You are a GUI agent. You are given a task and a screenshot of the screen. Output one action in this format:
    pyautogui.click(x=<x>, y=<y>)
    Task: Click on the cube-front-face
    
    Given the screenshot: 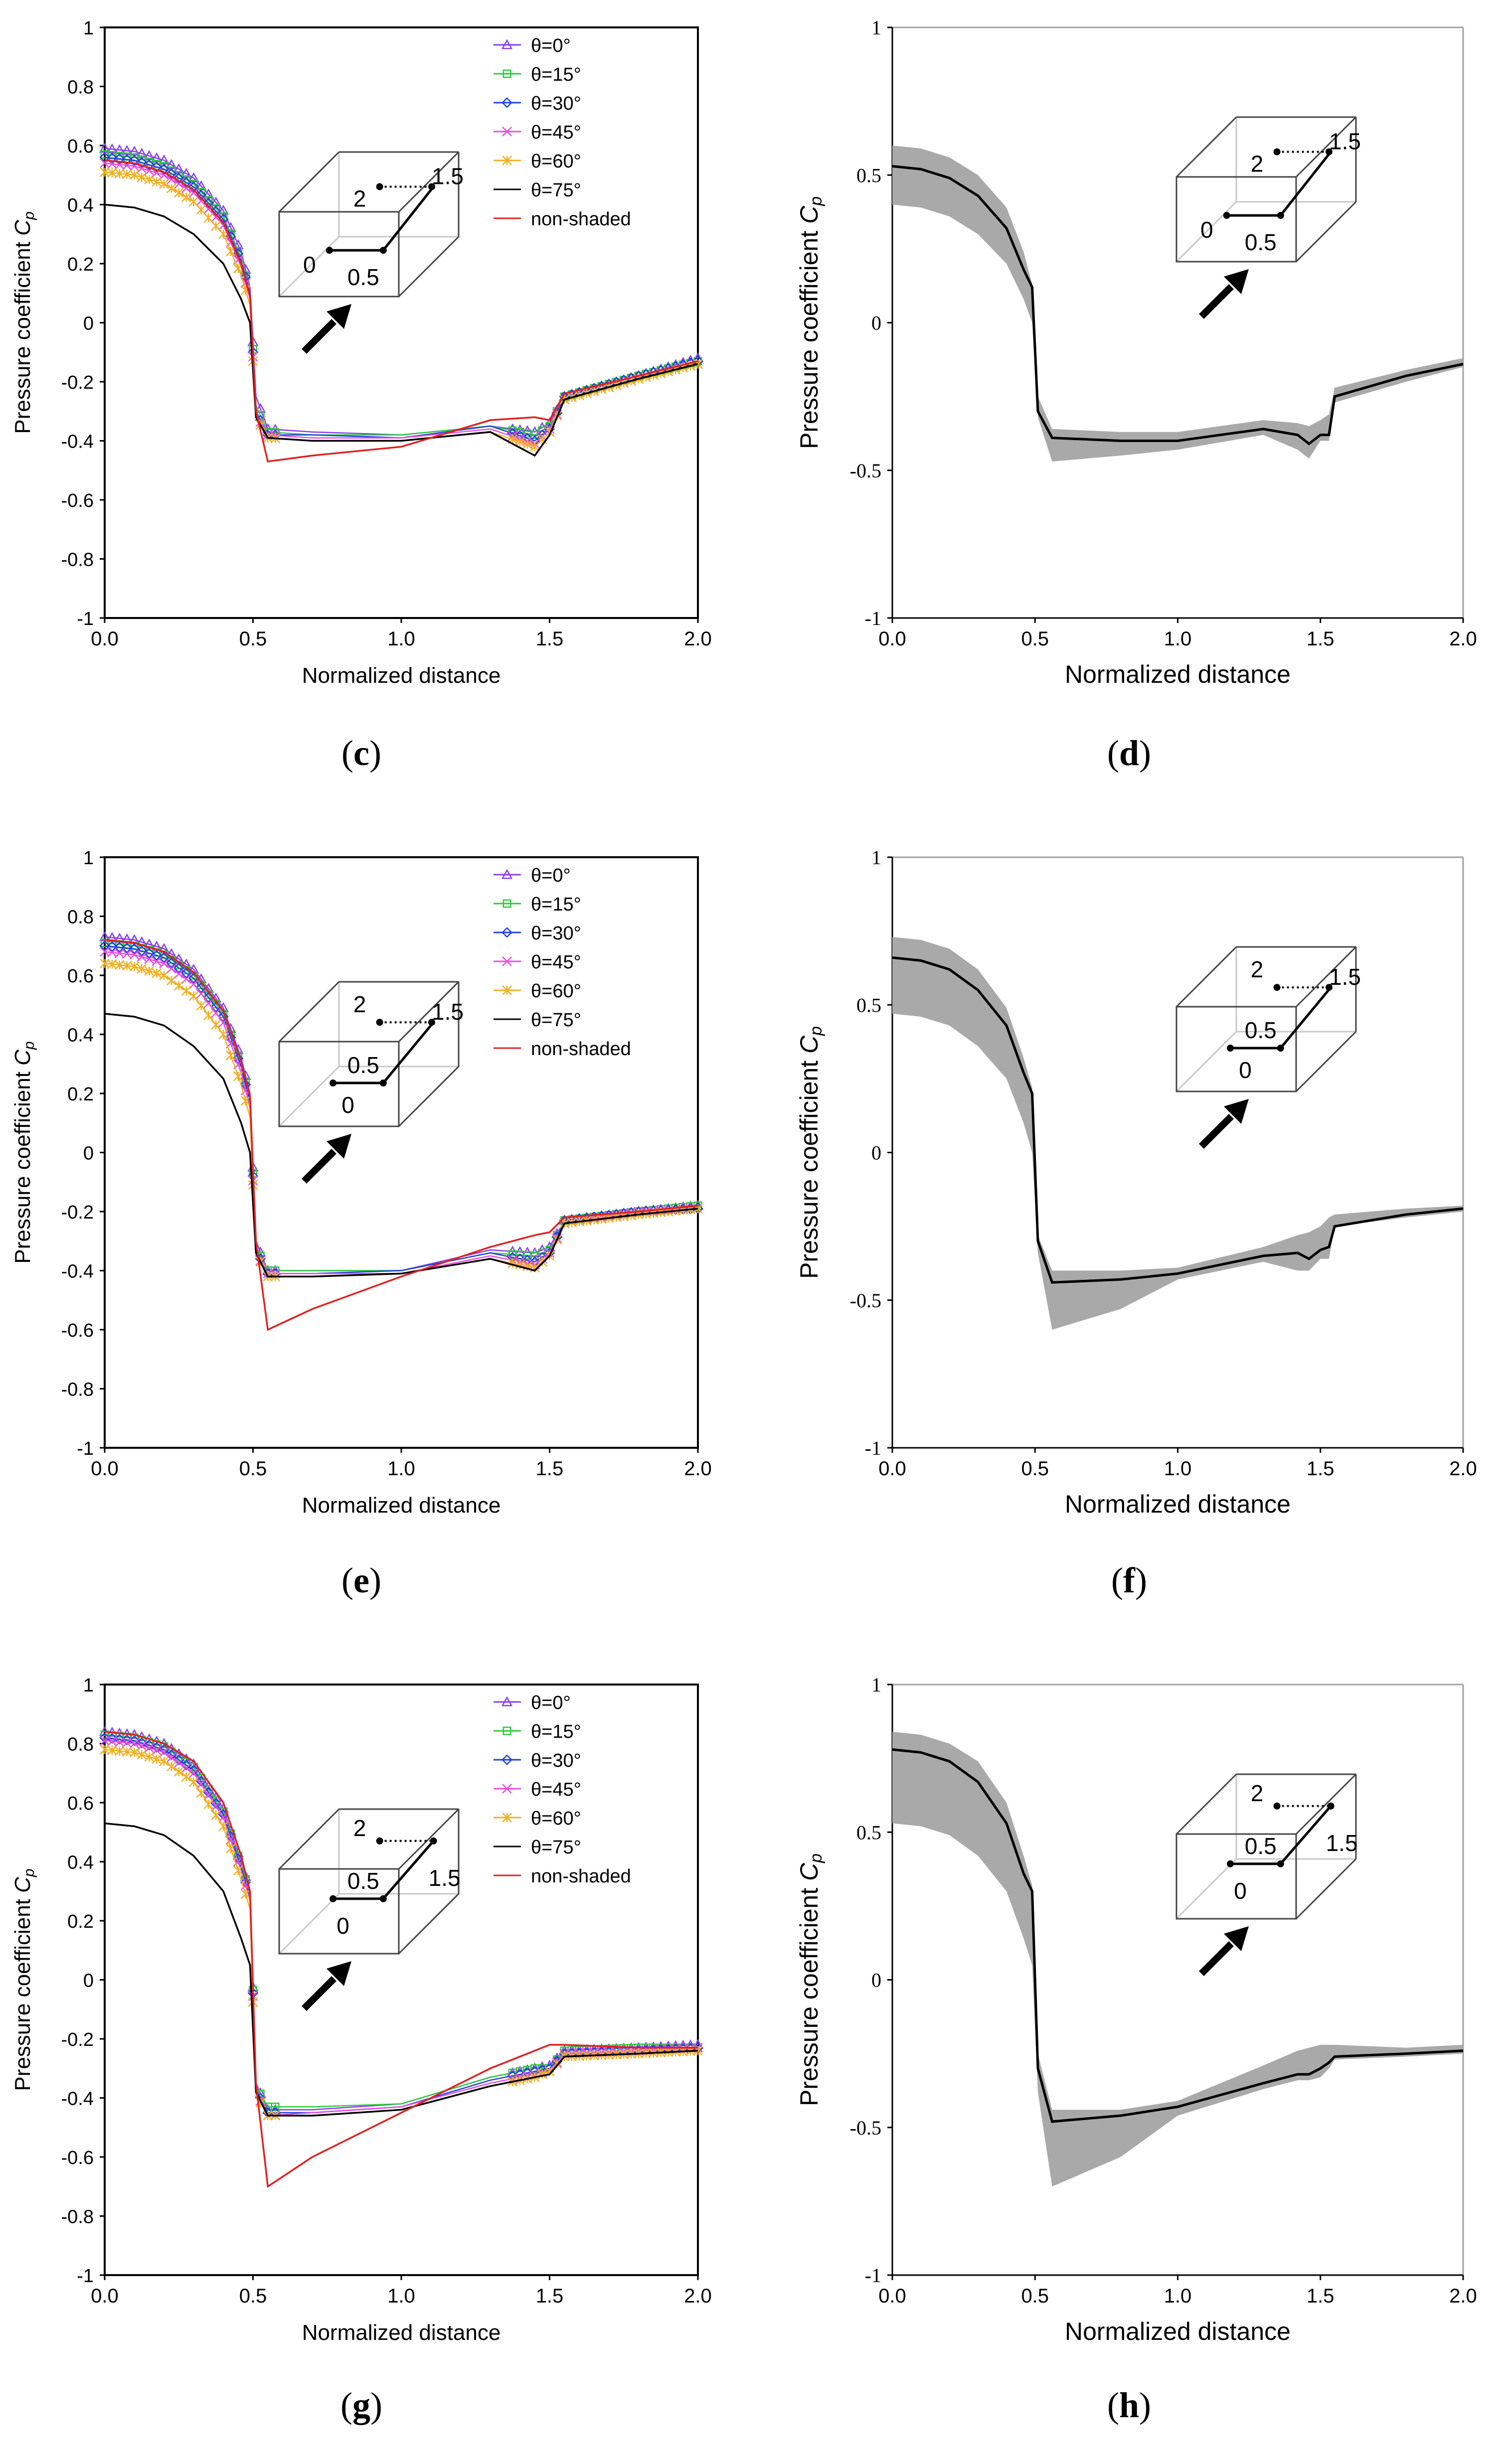 What is the action you would take?
    pyautogui.click(x=1236, y=1876)
    